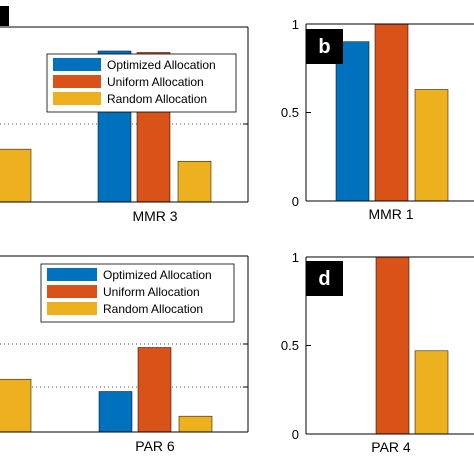 The width and height of the screenshot is (474, 474). What do you see at coordinates (155, 82) in the screenshot?
I see `panel-a-legend-label-uniform: Uniform Allocation` at bounding box center [155, 82].